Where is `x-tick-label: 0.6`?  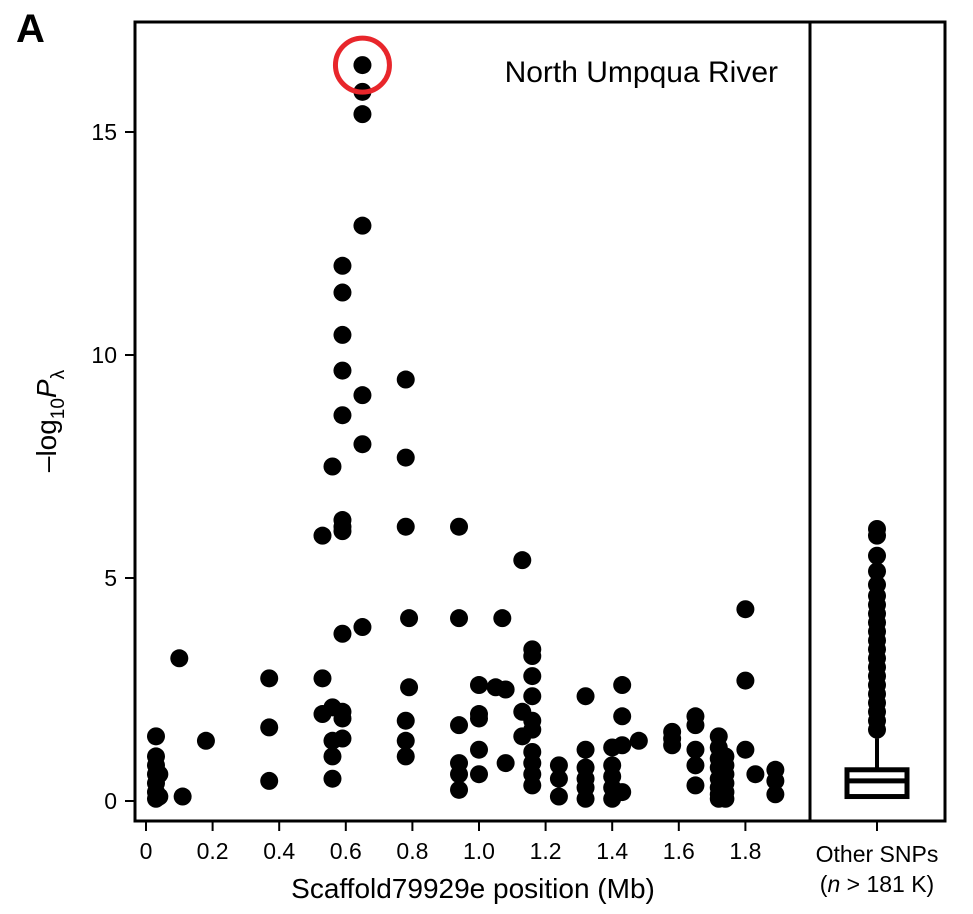
x-tick-label: 0.6 is located at coordinates (346, 851).